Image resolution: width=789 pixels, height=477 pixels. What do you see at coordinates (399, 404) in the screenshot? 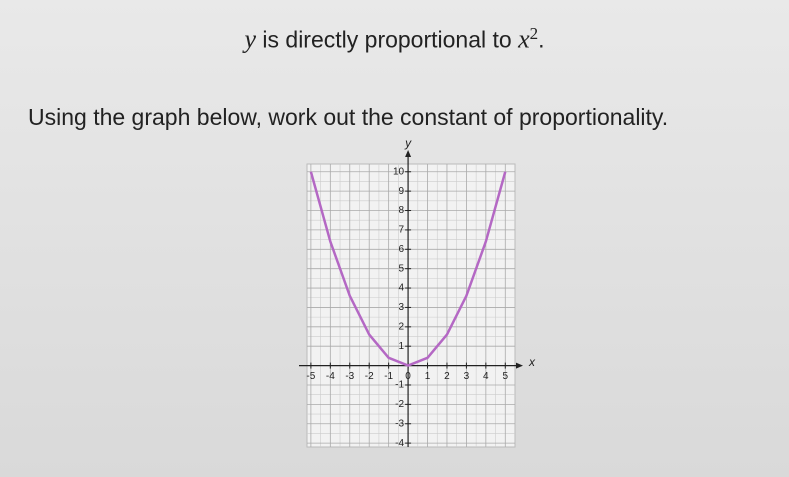
I see `y-tick-label: -2` at bounding box center [399, 404].